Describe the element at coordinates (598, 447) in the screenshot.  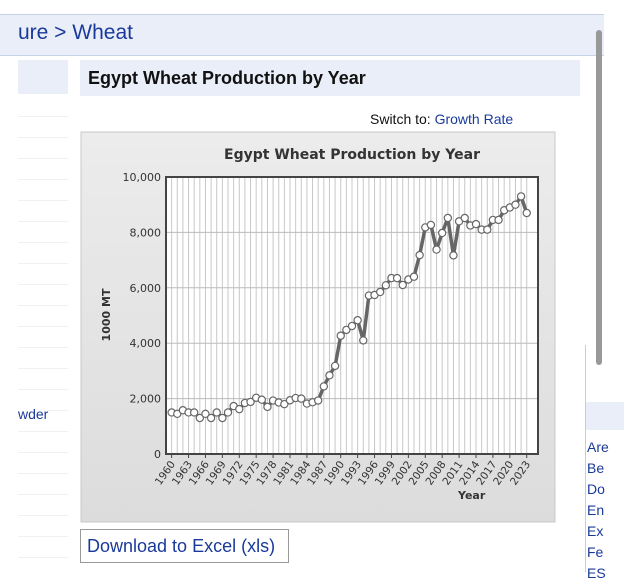
I see `right-item: Are` at that location.